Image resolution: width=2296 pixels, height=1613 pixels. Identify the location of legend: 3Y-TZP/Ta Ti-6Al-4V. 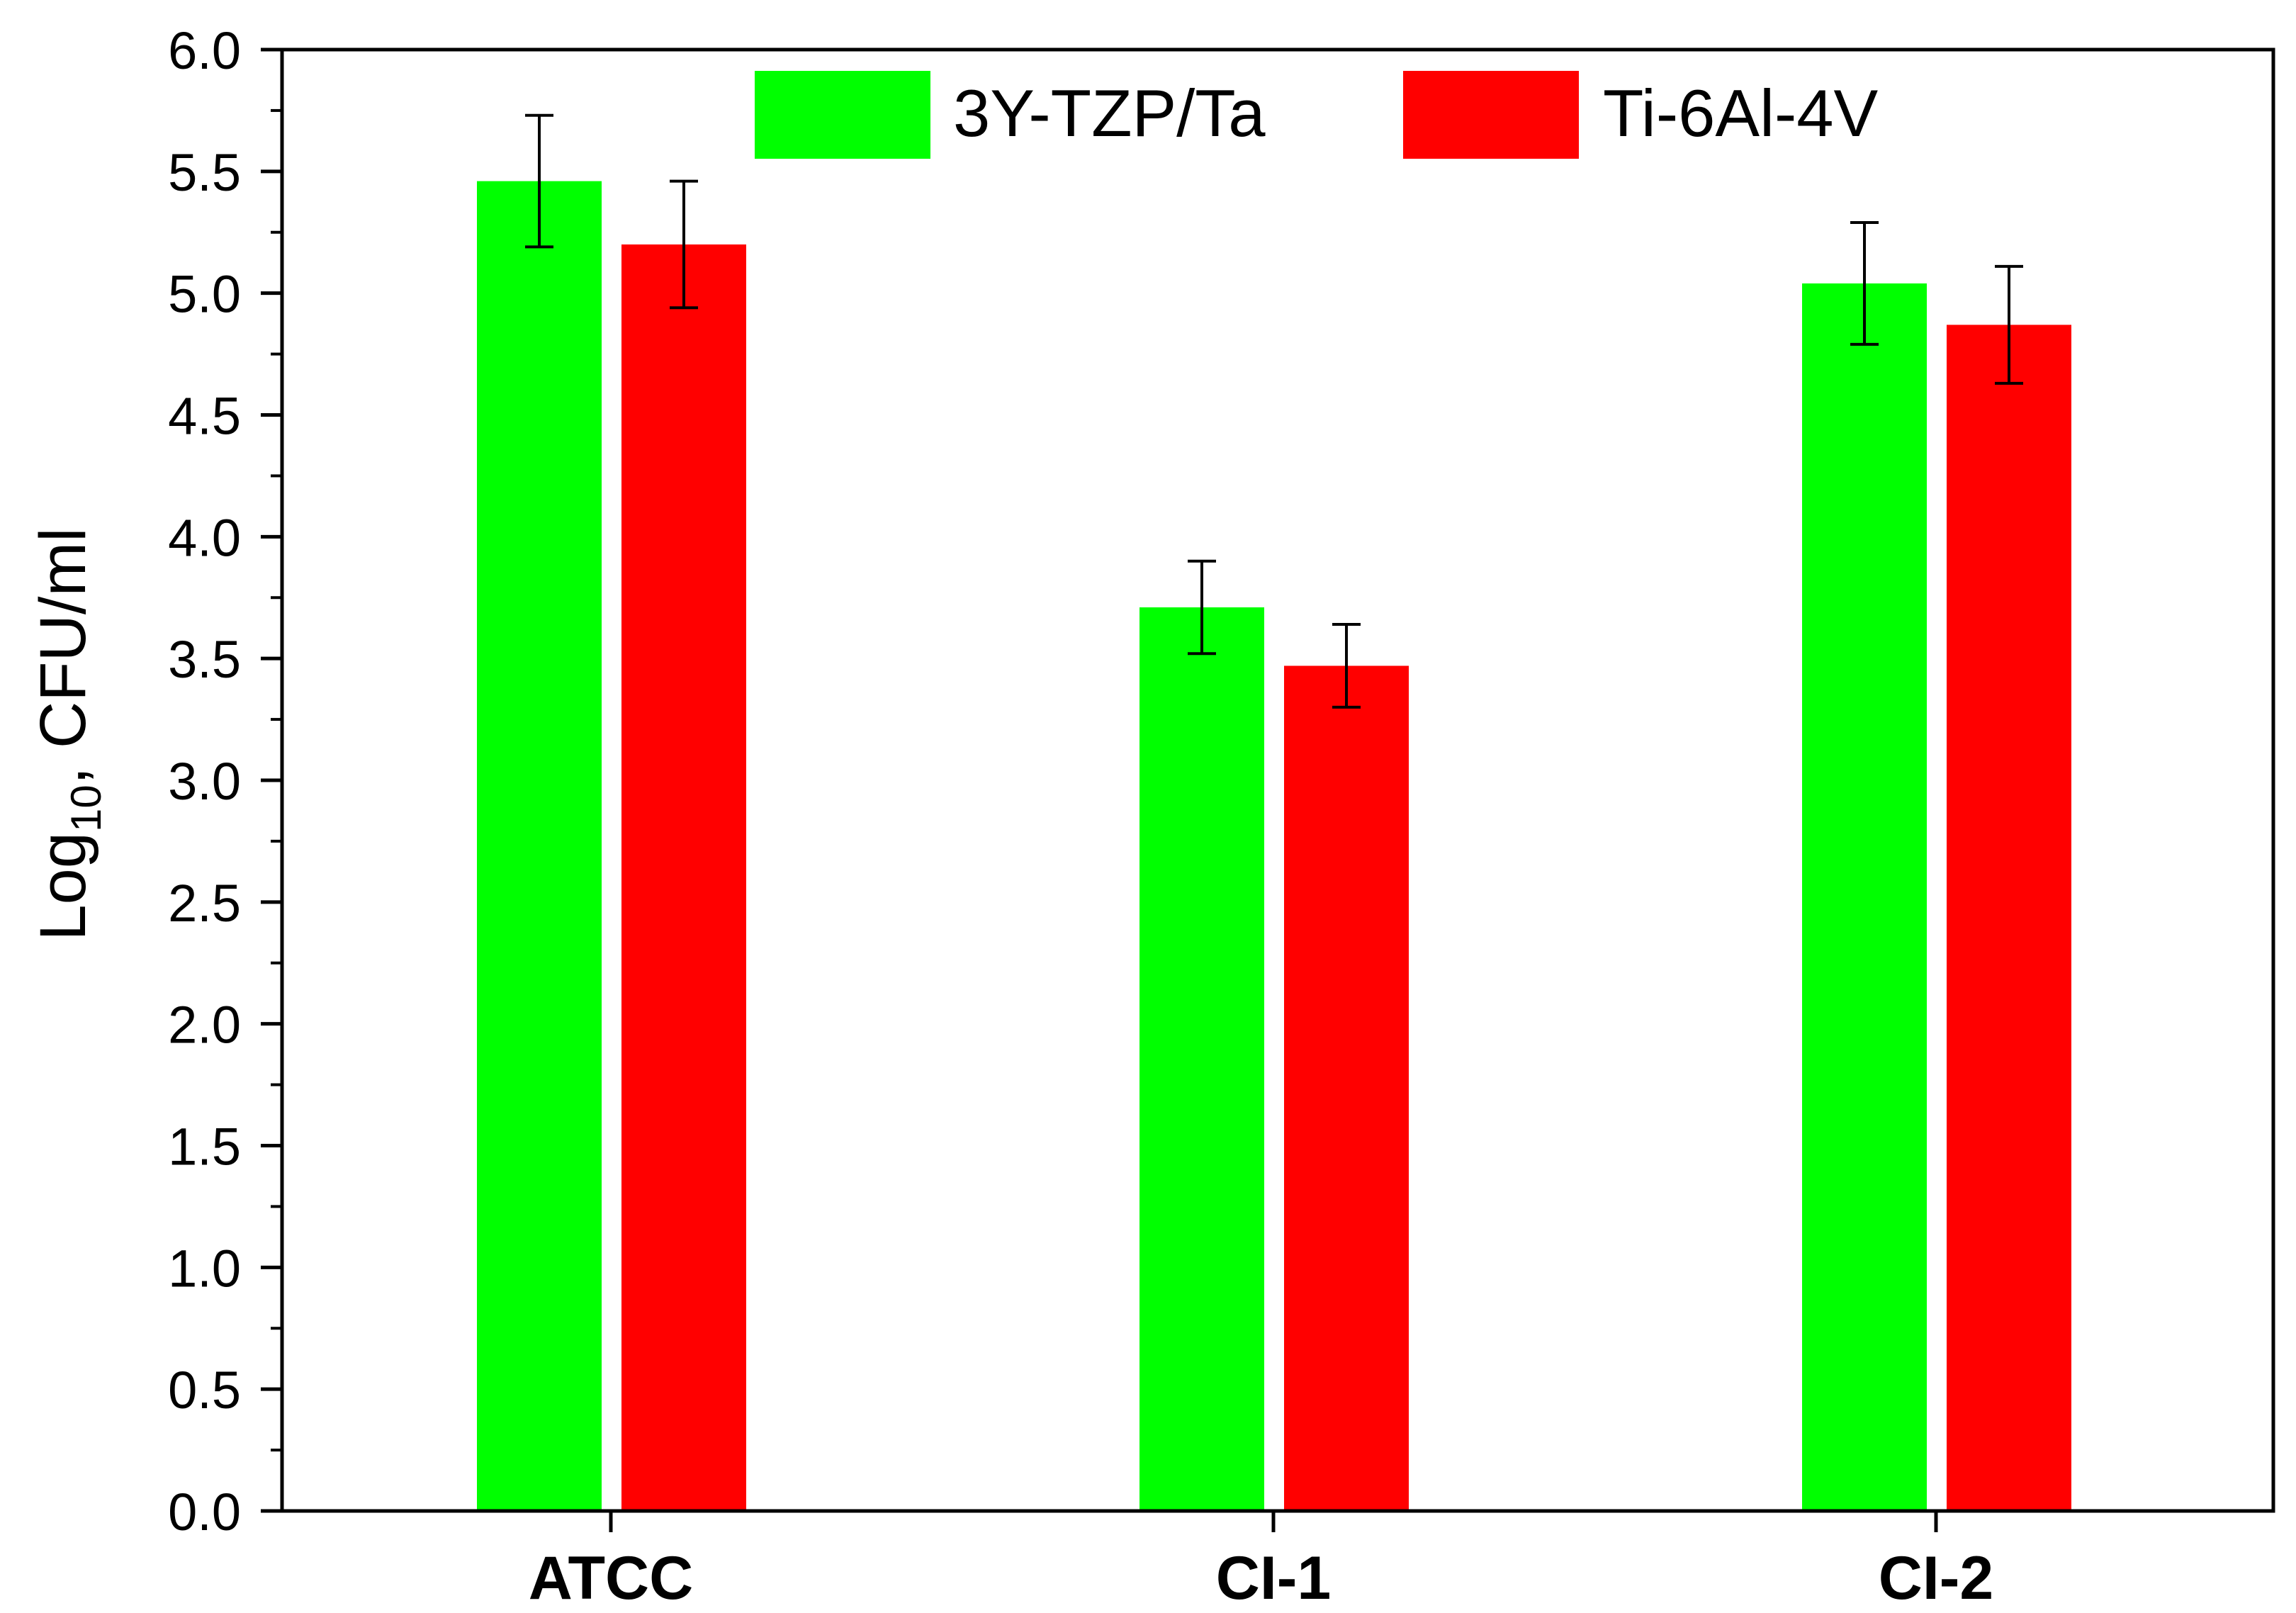
(1317, 115).